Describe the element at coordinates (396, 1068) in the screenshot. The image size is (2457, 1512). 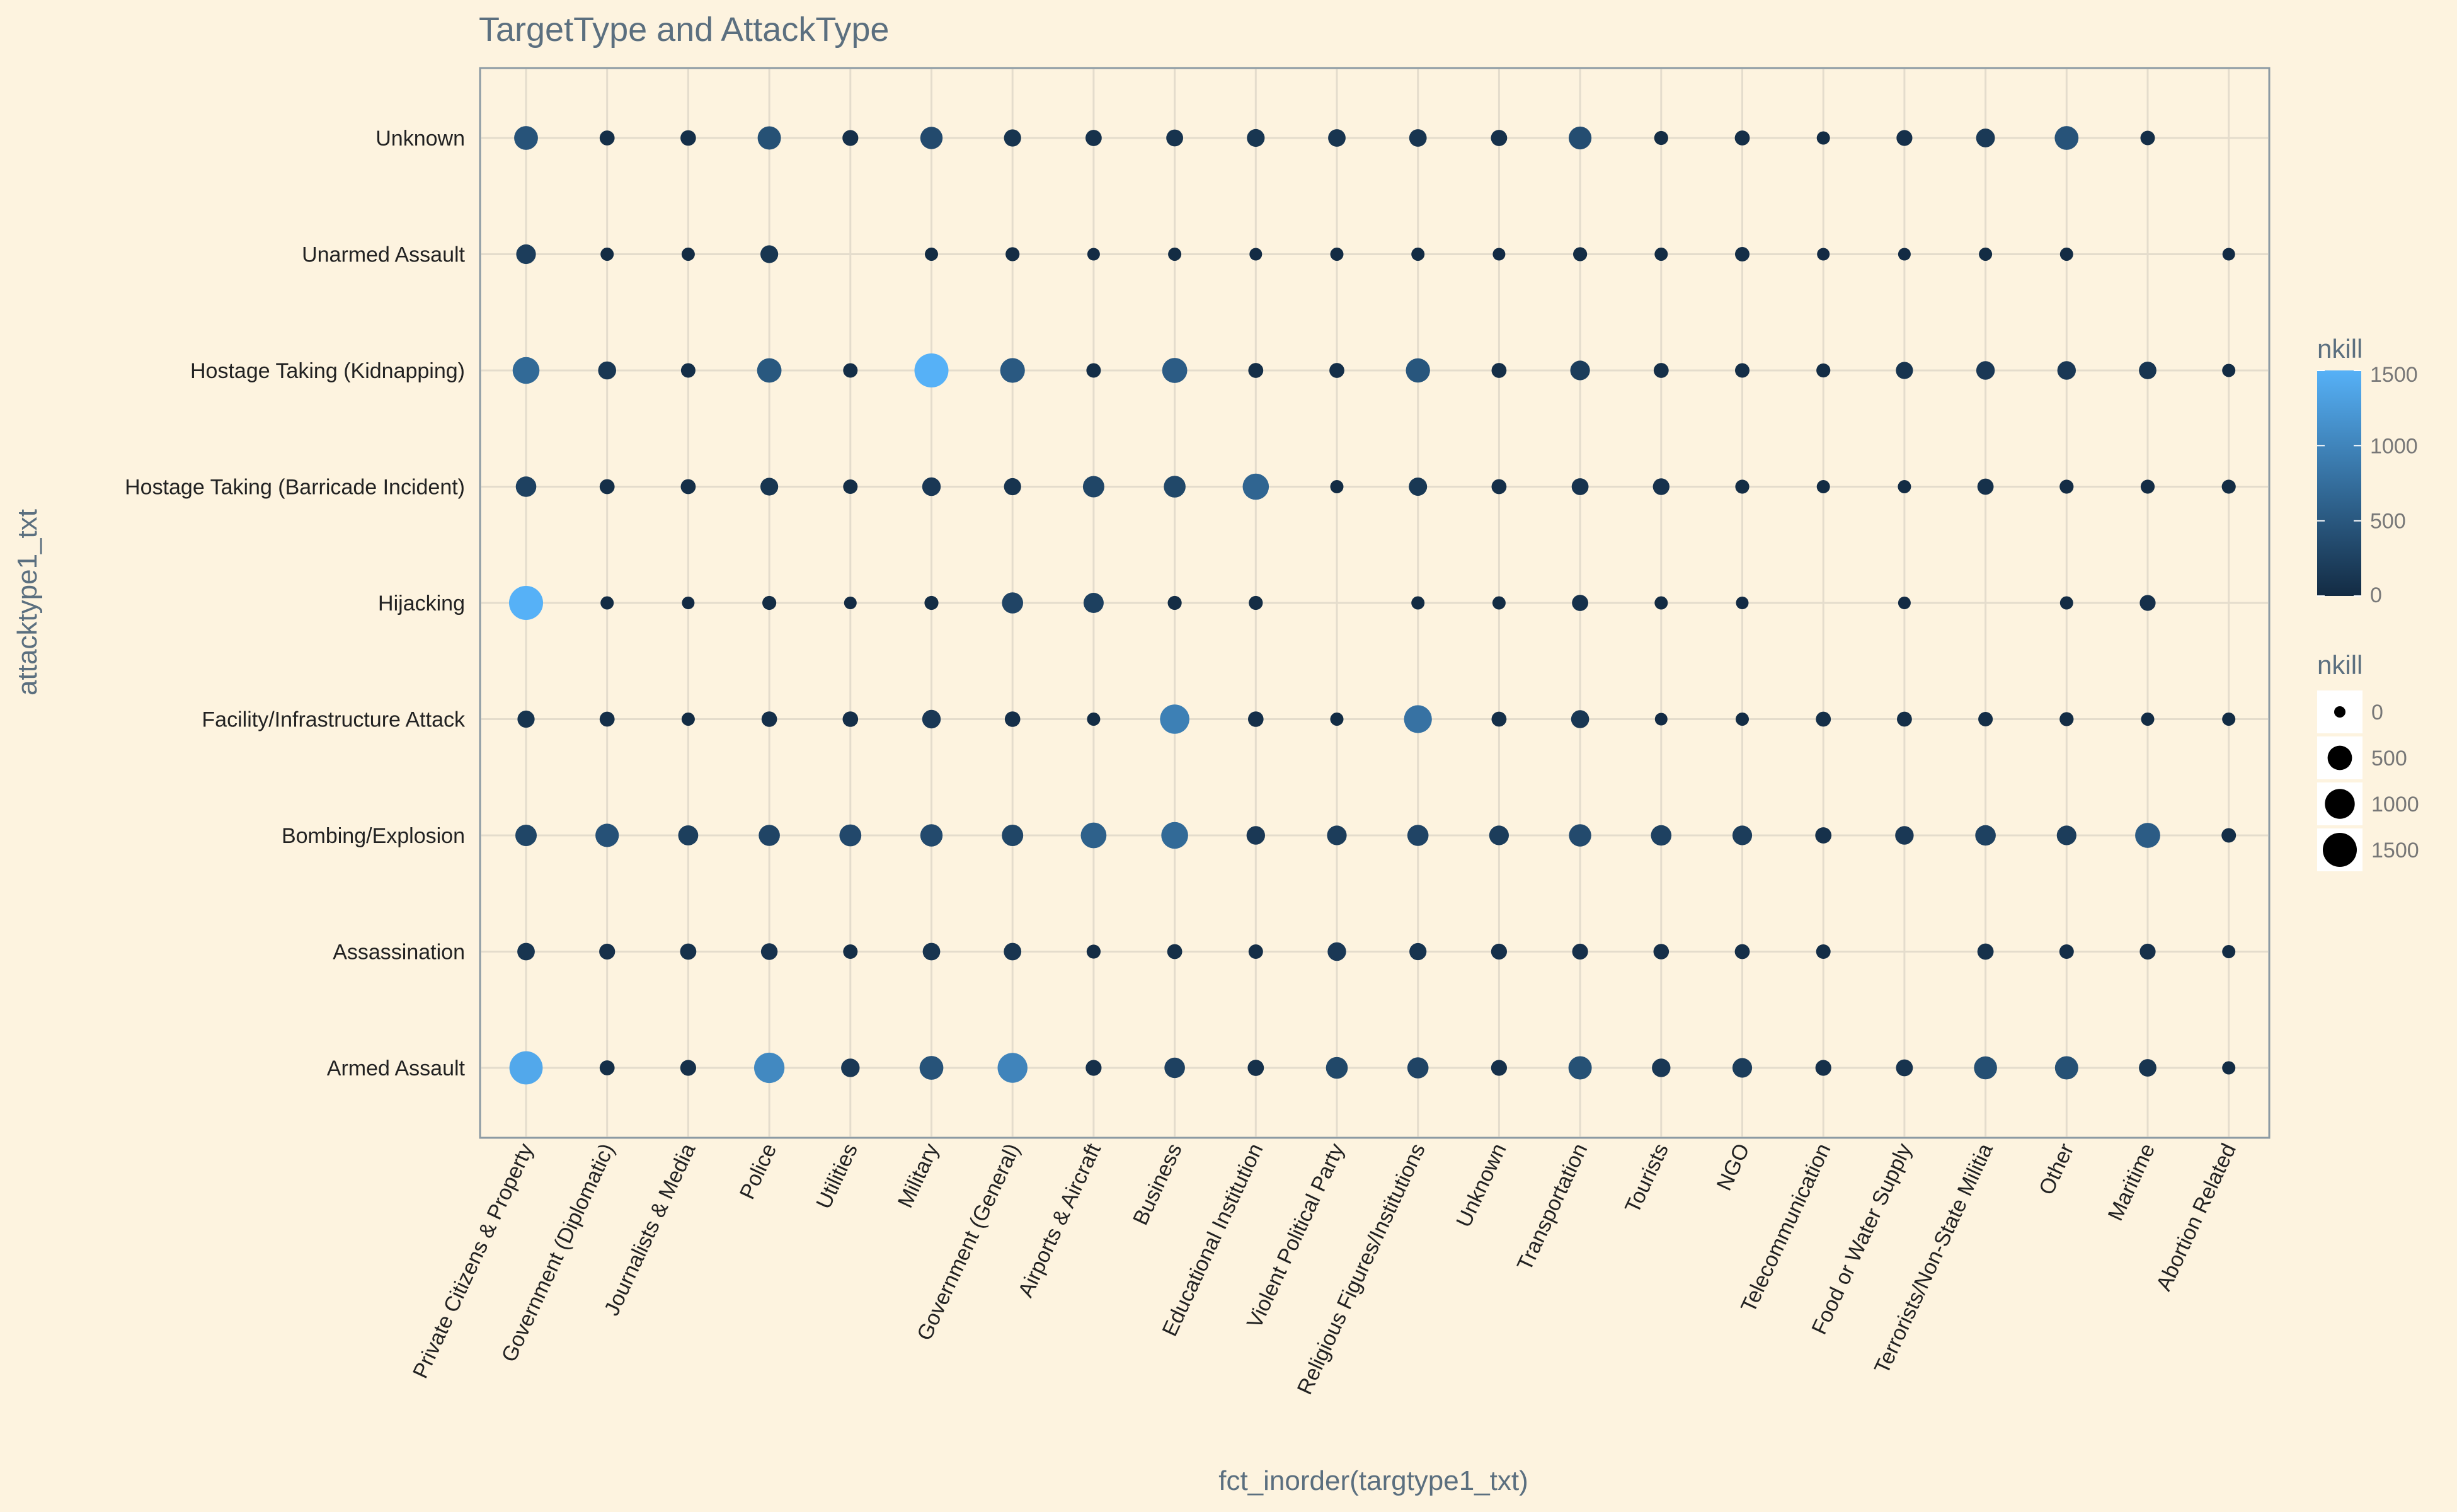
I see `y-tick-label: Armed Assault` at that location.